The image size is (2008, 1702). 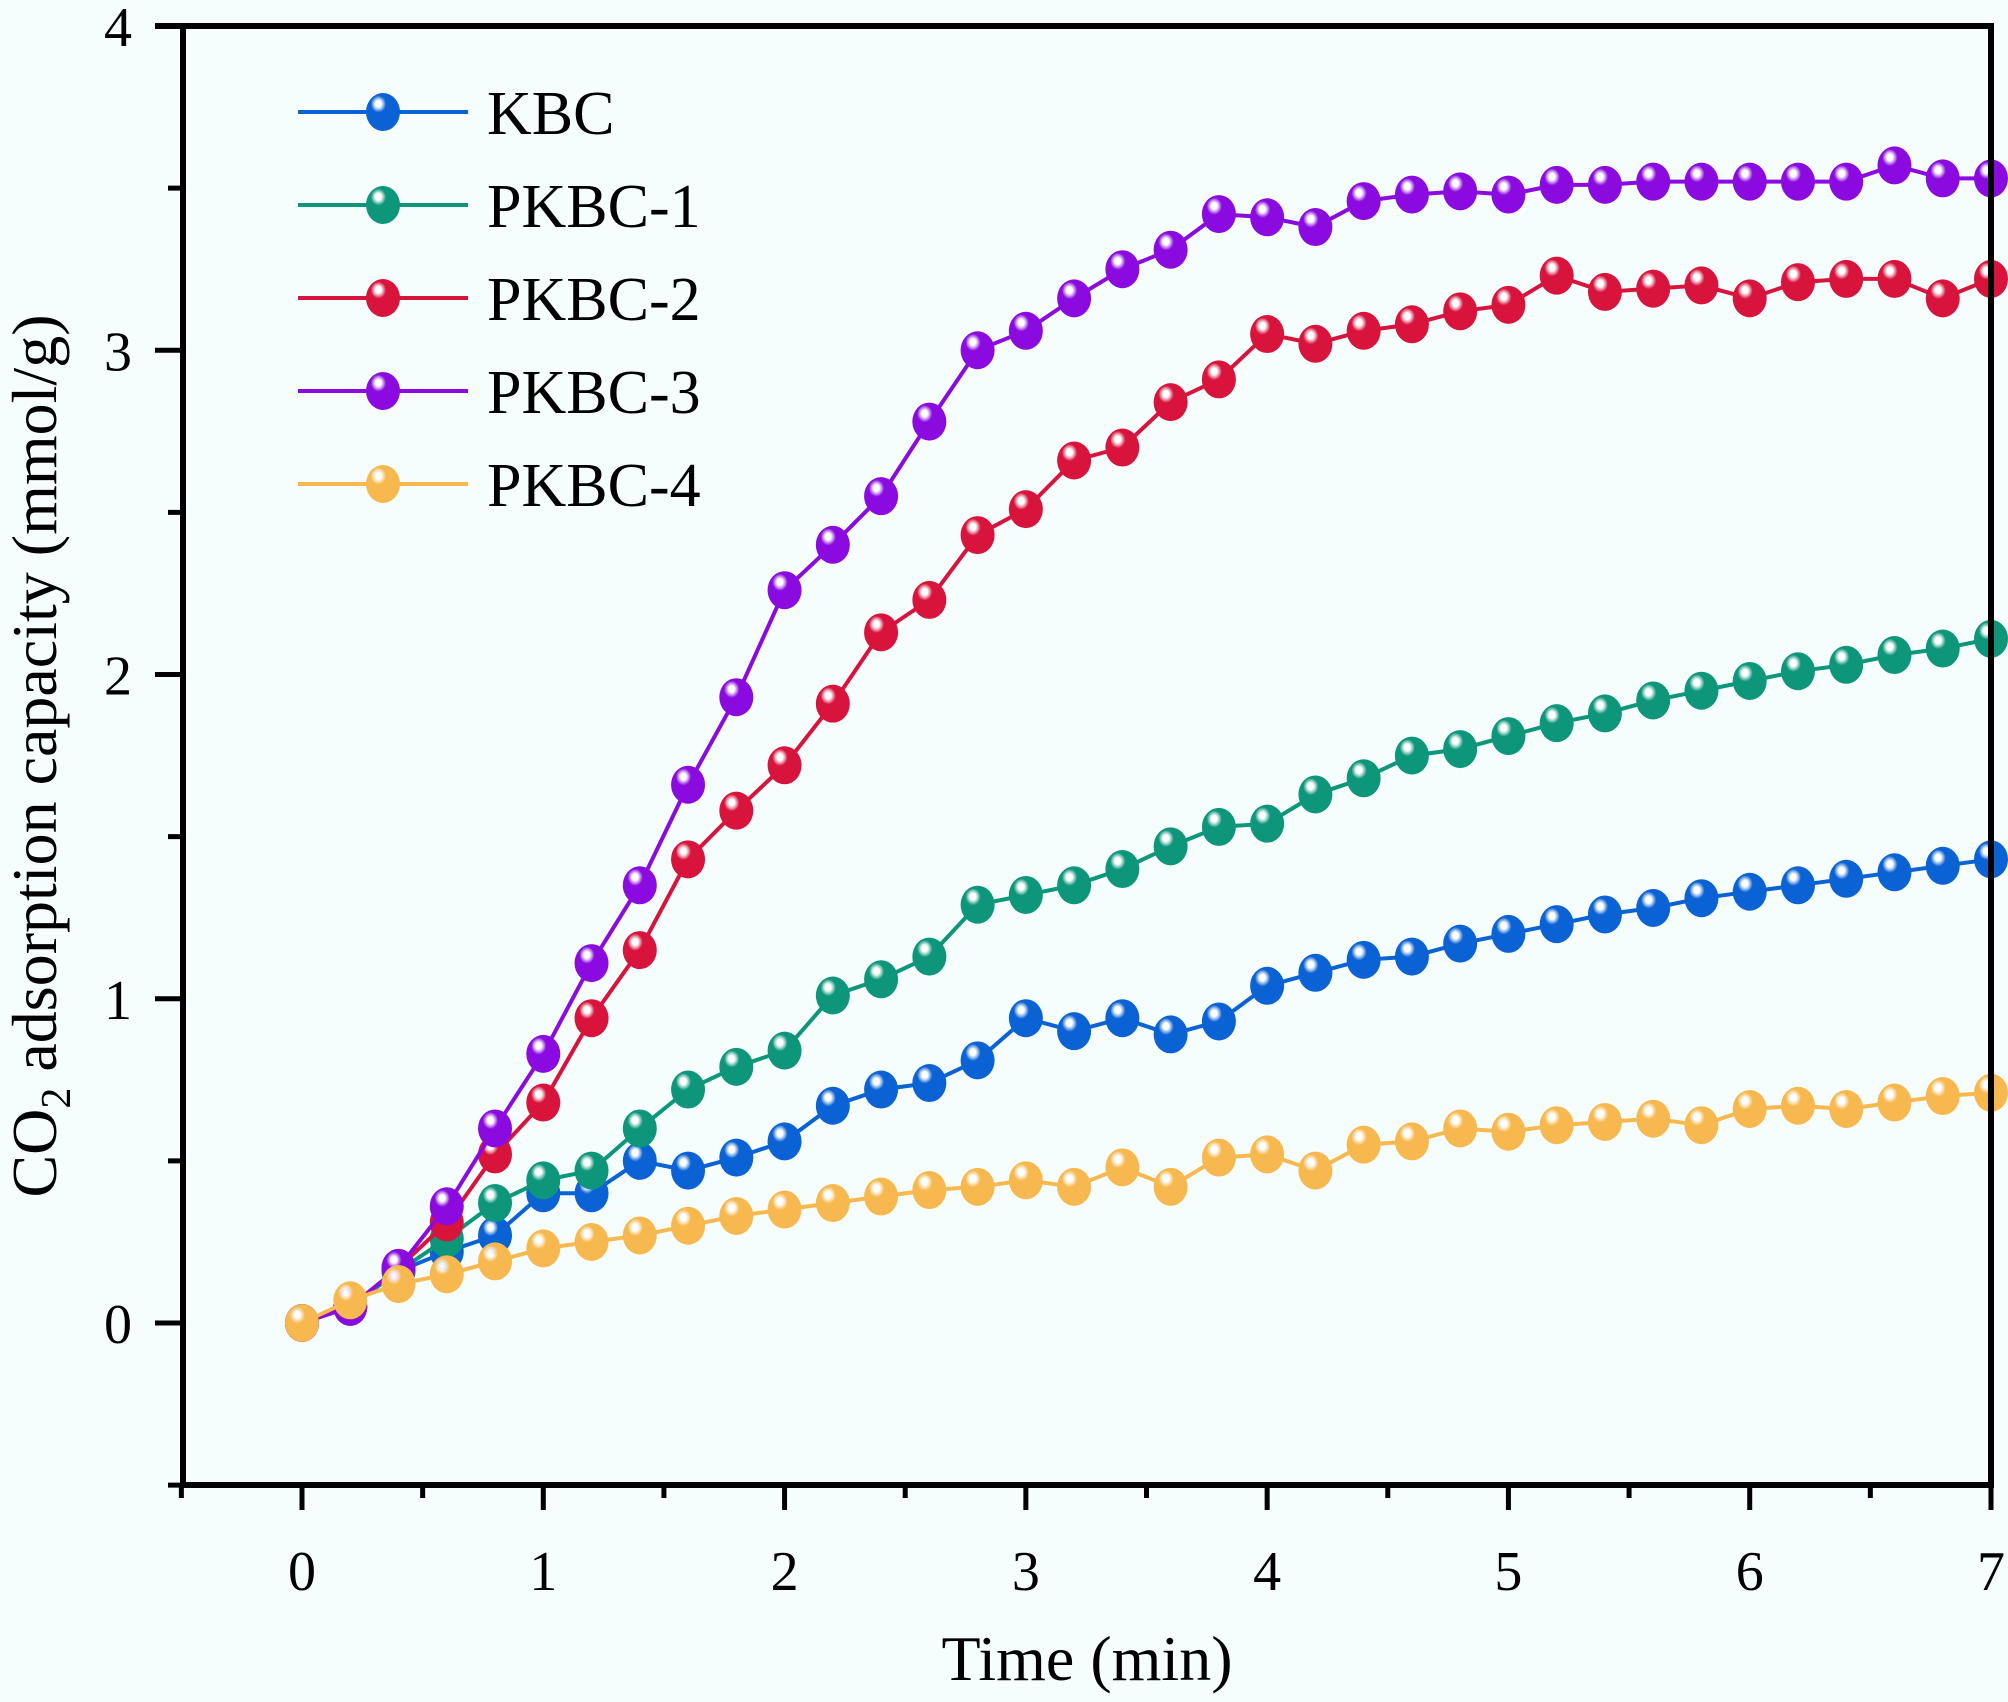 What do you see at coordinates (1087, 1658) in the screenshot?
I see `x-axis-label: Time (min)` at bounding box center [1087, 1658].